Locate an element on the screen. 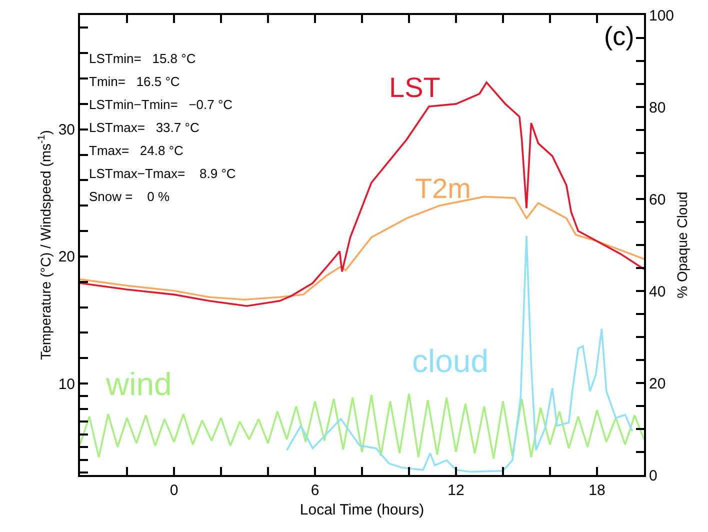  x-tick-label: 12 is located at coordinates (456, 490).